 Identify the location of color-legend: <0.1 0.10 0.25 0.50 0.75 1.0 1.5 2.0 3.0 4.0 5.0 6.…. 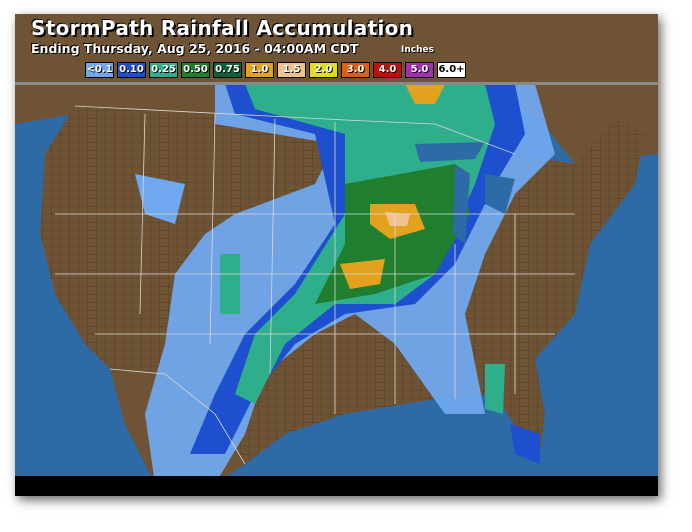
(275, 70).